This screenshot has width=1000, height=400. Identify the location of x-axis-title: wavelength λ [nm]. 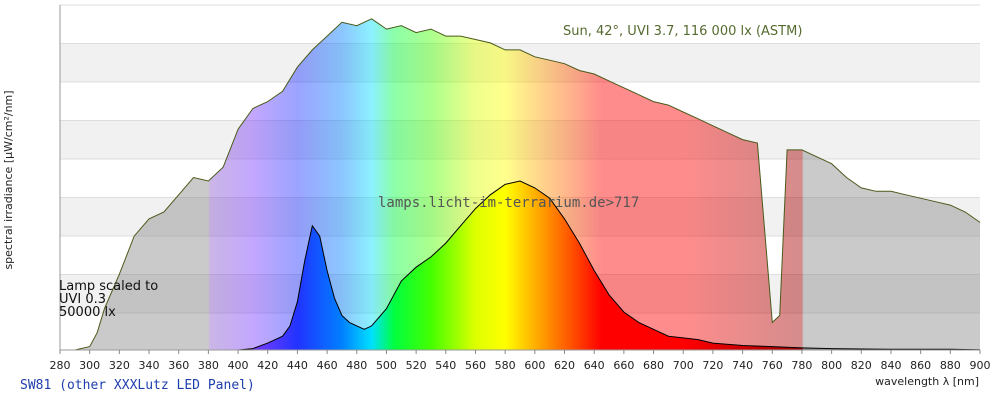
(927, 381).